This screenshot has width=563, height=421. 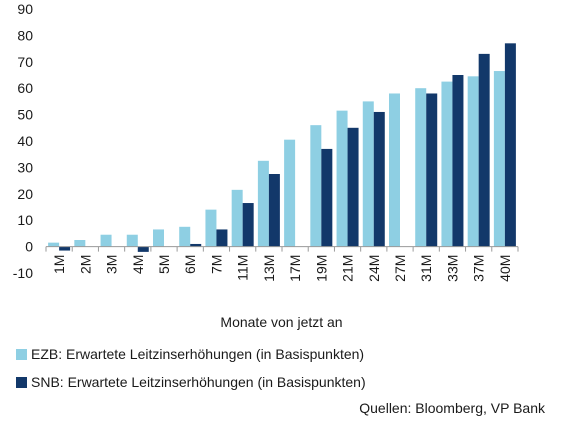 What do you see at coordinates (190, 264) in the screenshot?
I see `x-tick-label: 6M` at bounding box center [190, 264].